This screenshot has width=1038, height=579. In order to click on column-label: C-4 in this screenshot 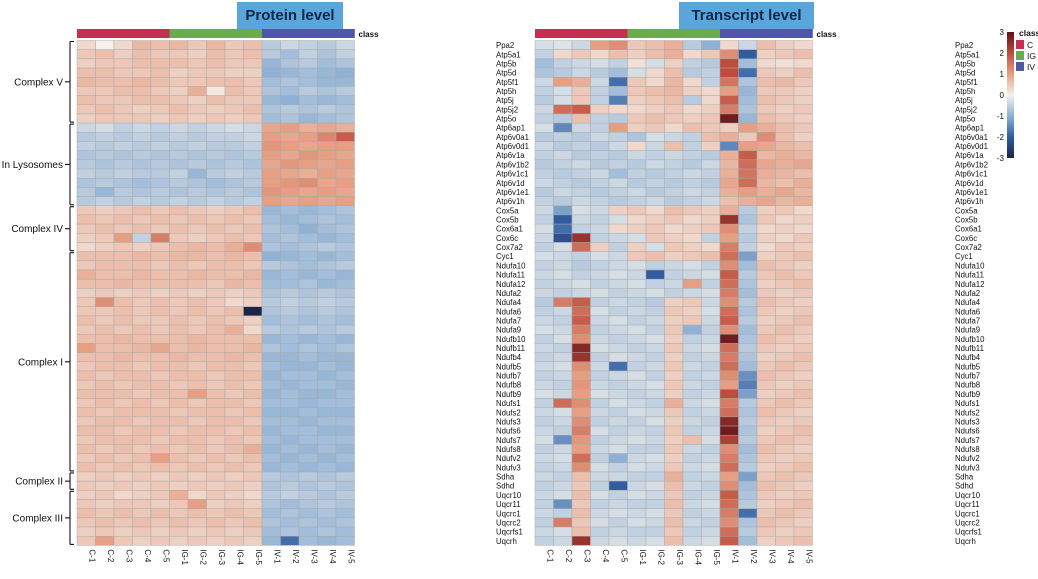, I will do `click(605, 555)`.